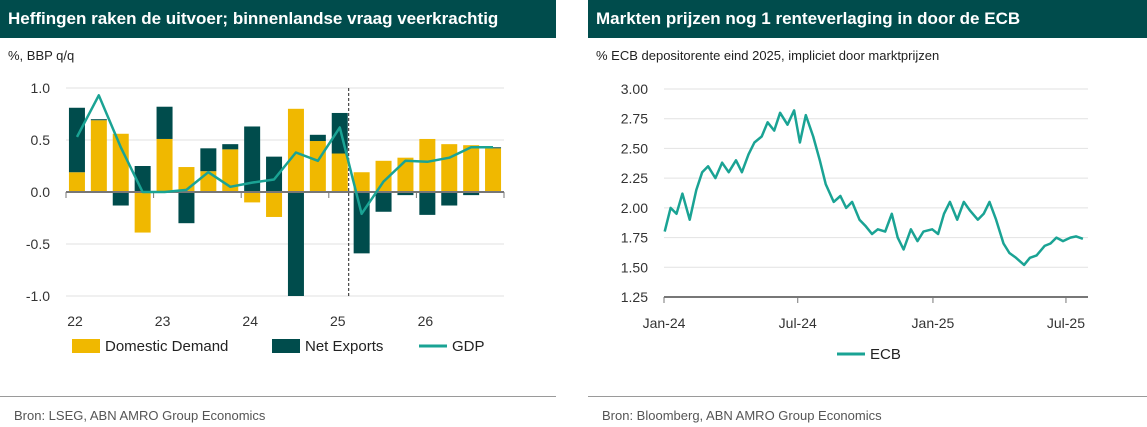 This screenshot has width=1147, height=427. Describe the element at coordinates (86, 346) in the screenshot. I see `legend-swatch-domestic-demand` at that location.